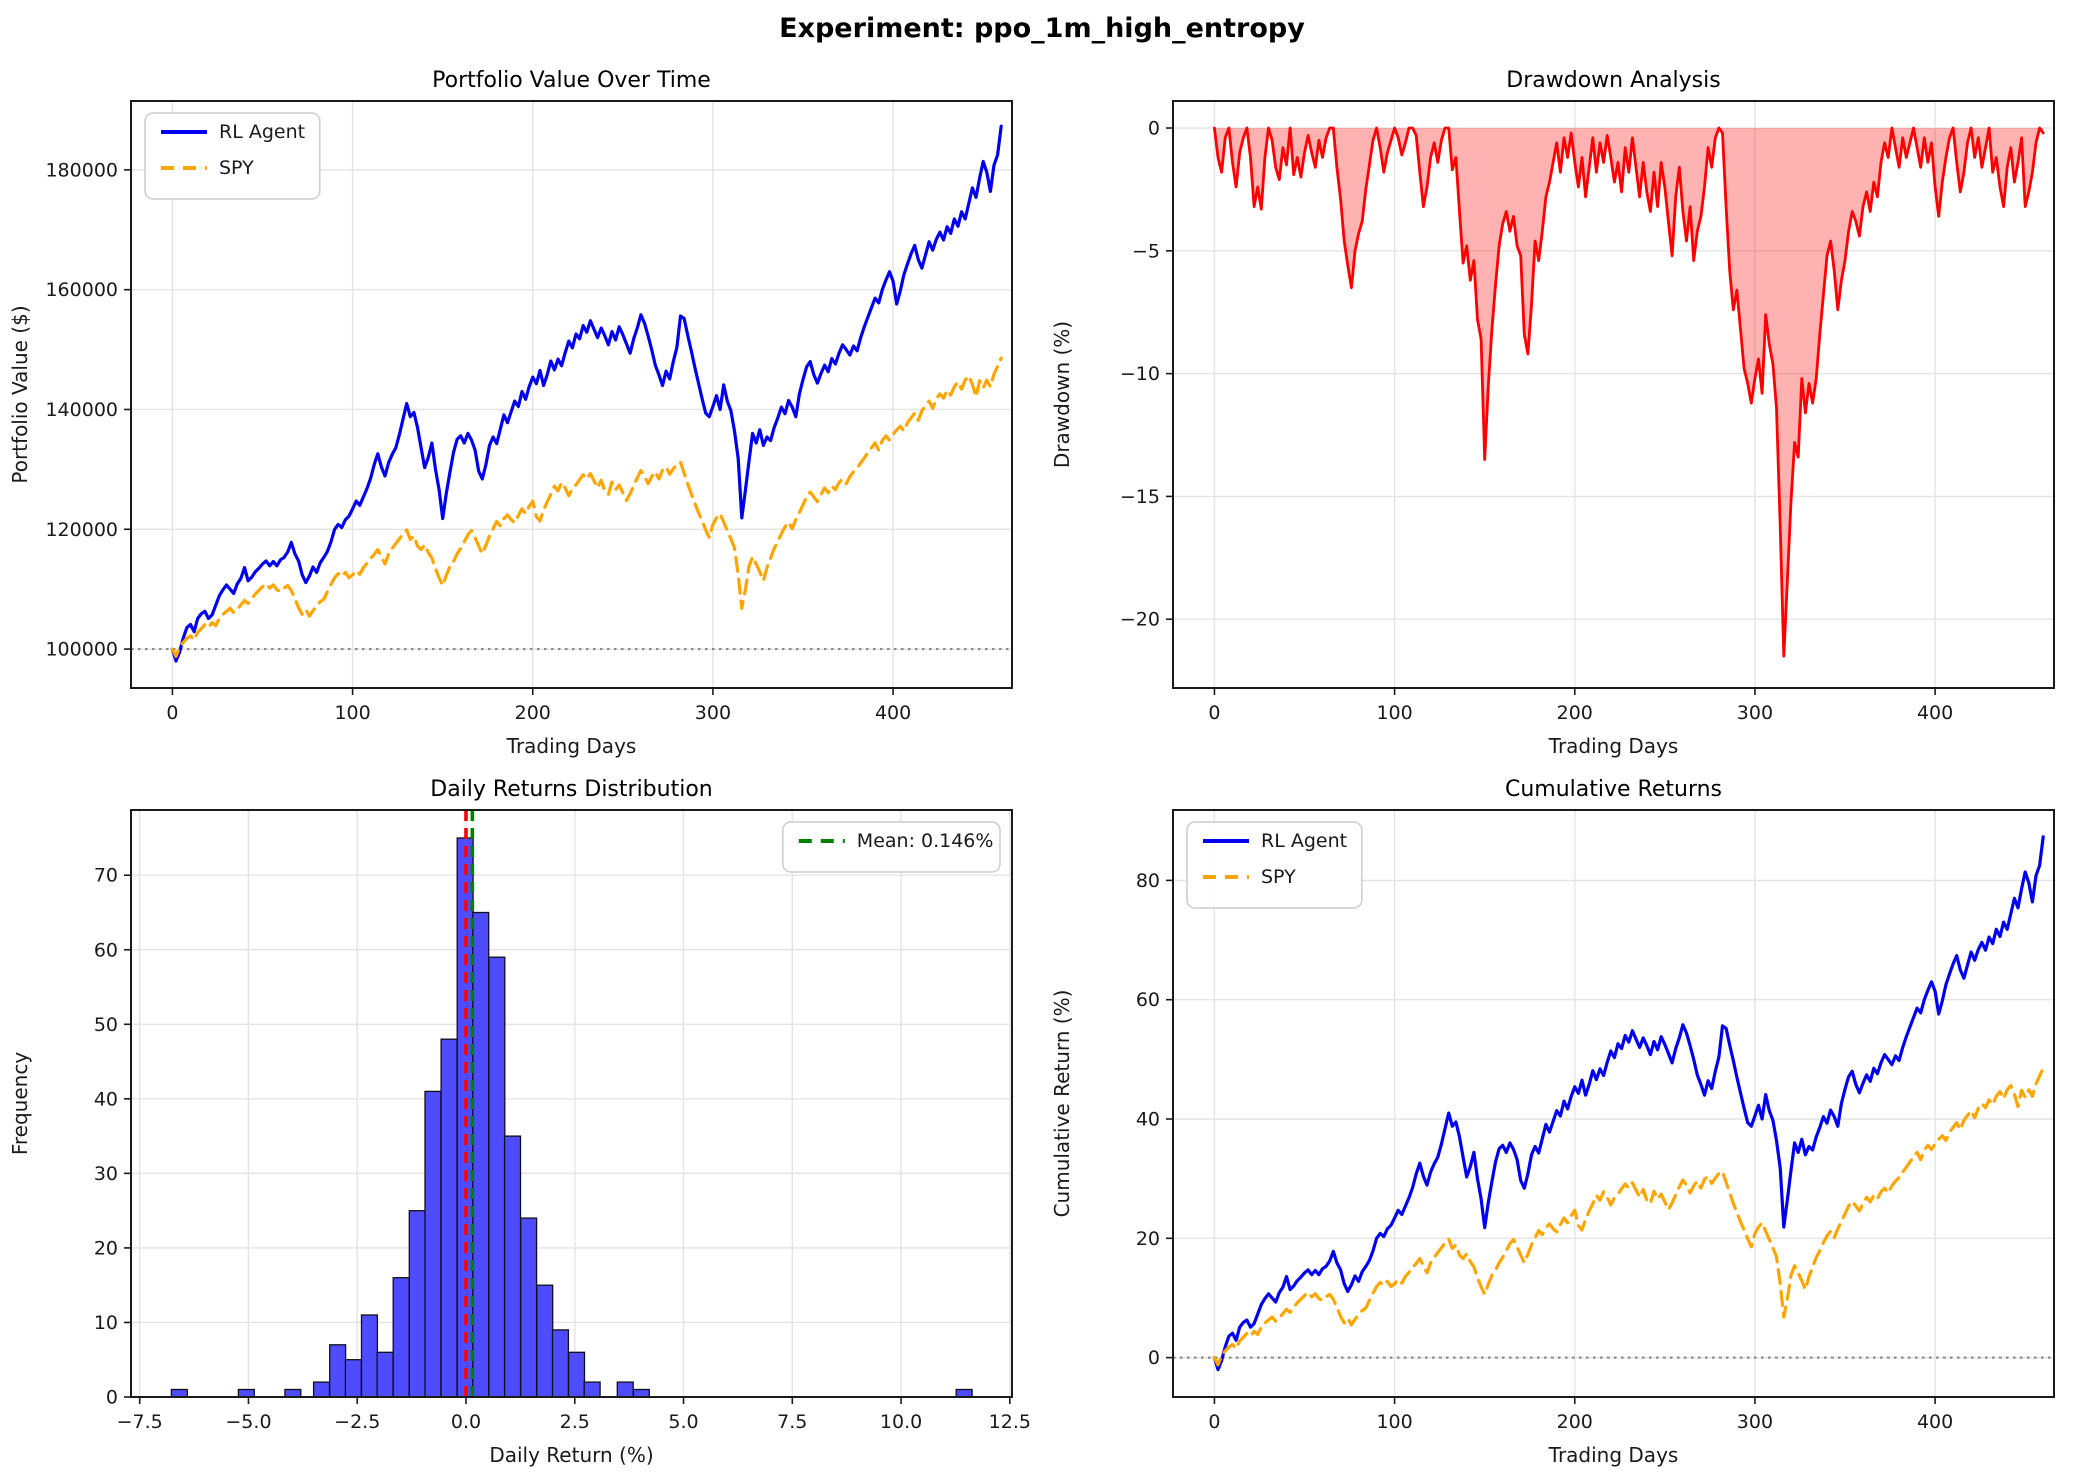 Image resolution: width=2084 pixels, height=1475 pixels. Describe the element at coordinates (1140, 374) in the screenshot. I see `svg-text: −10` at that location.